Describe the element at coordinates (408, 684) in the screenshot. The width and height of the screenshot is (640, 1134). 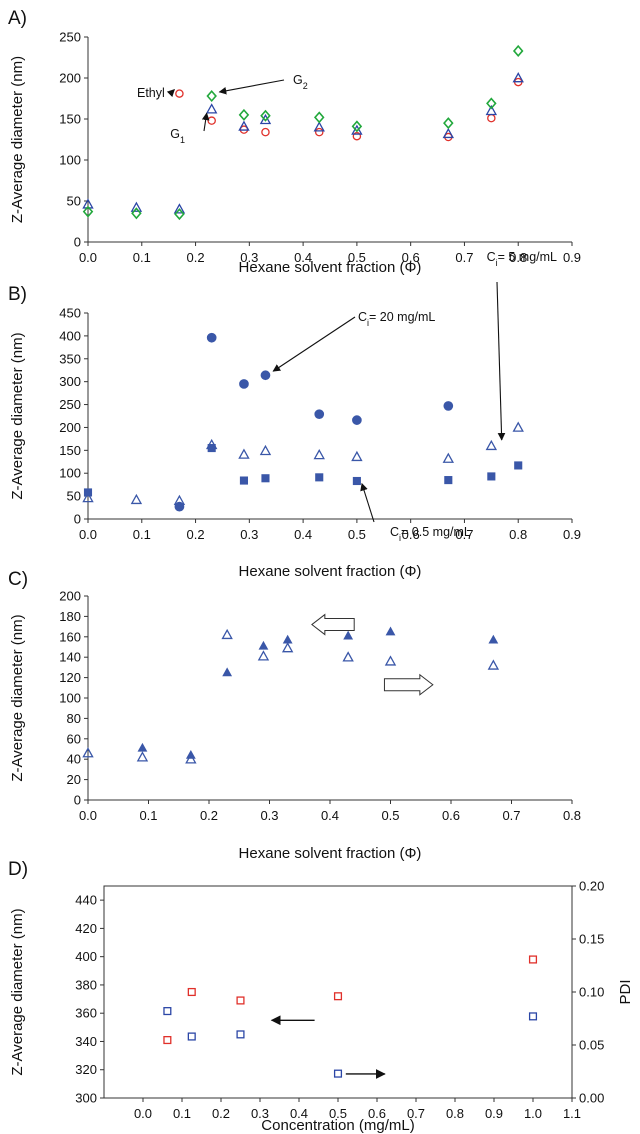
I see `right-axis-arrow` at that location.